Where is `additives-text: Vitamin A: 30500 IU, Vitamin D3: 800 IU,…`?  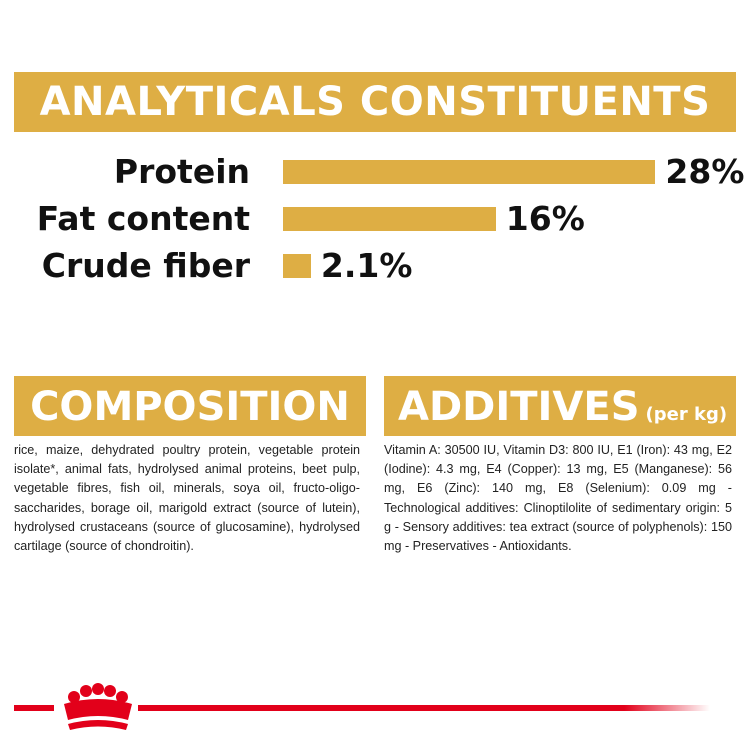
additives-text: Vitamin A: 30500 IU, Vitamin D3: 800 IU,… is located at coordinates (558, 498).